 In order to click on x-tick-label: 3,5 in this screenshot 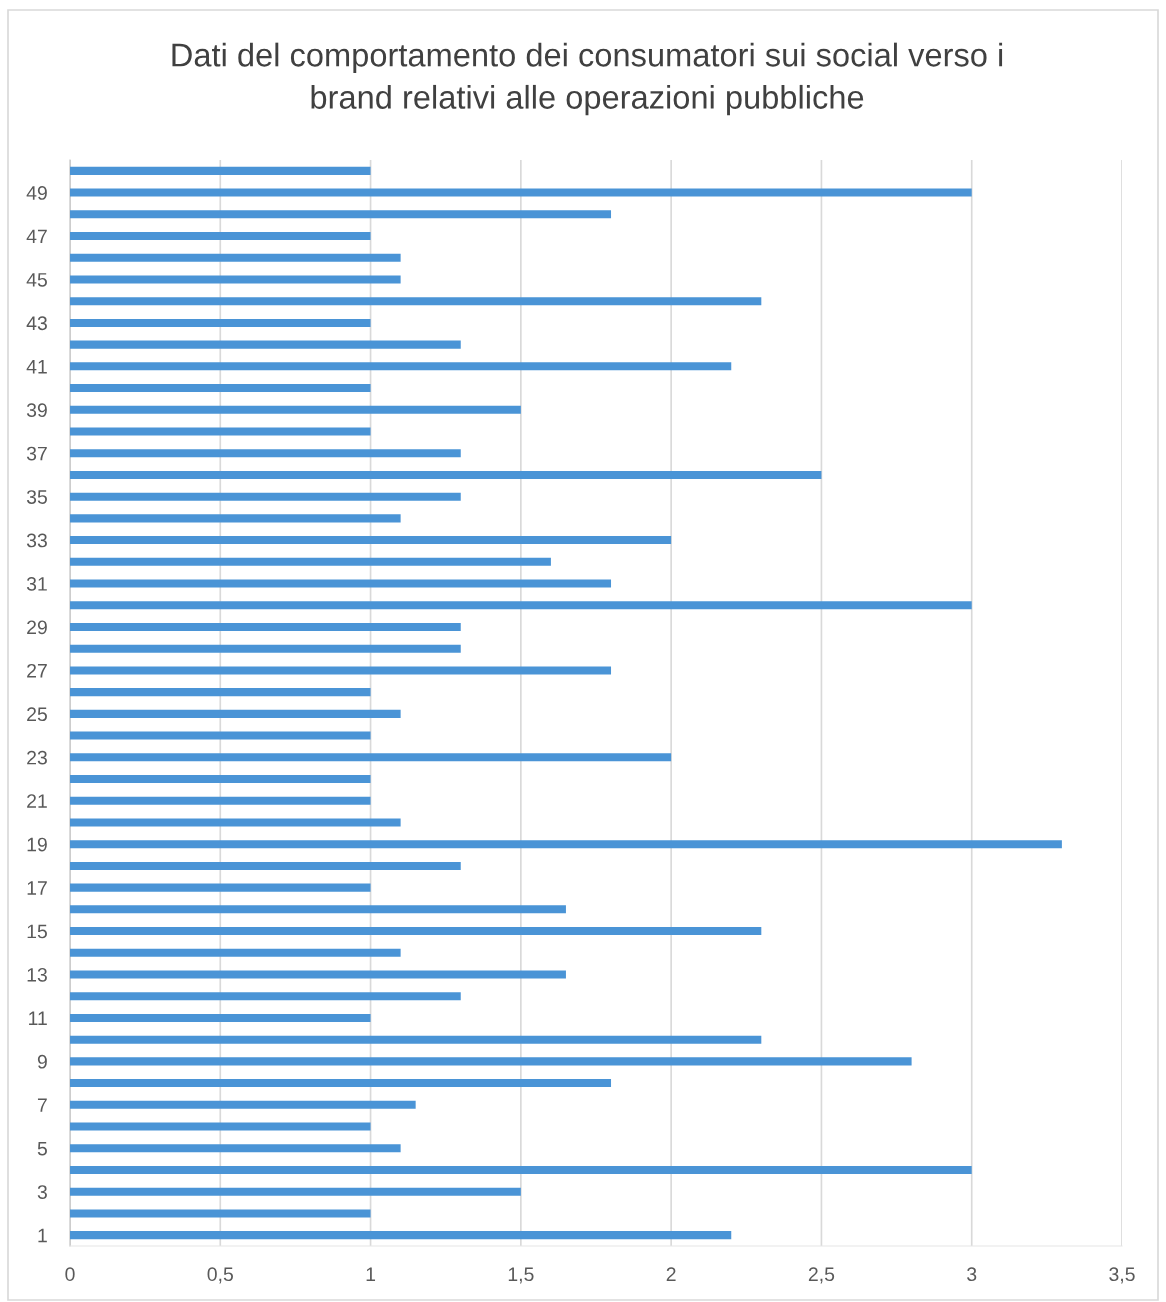, I will do `click(1122, 1275)`.